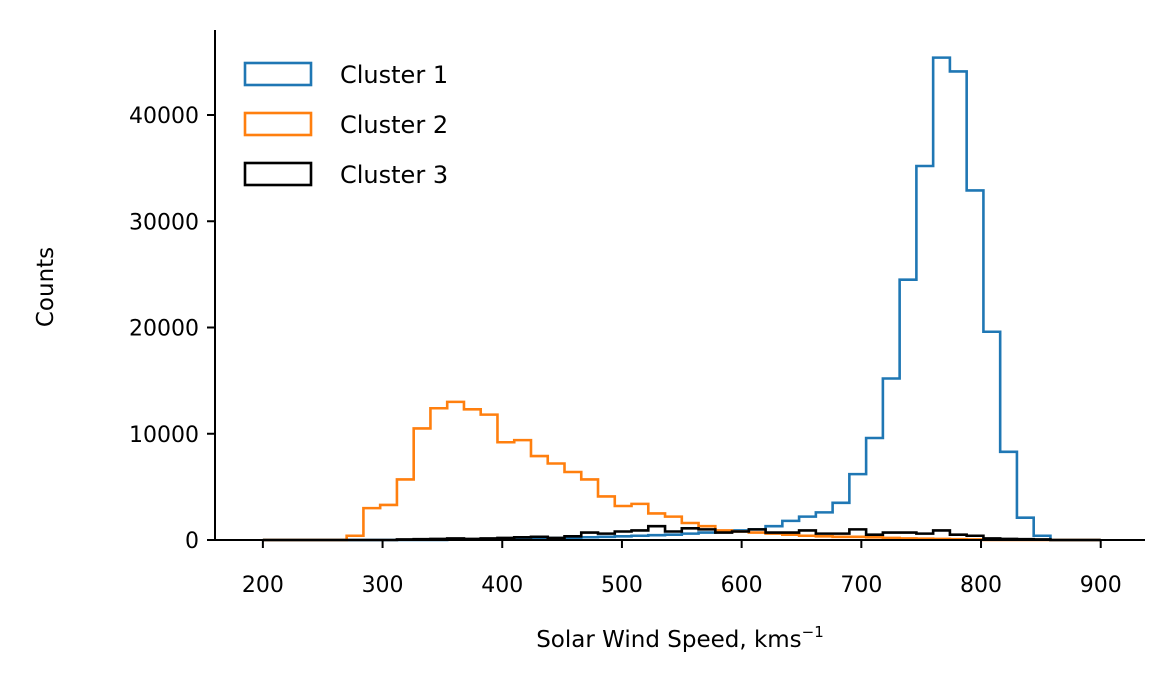 Image resolution: width=1175 pixels, height=690 pixels. I want to click on y-tick-label: 0, so click(192, 541).